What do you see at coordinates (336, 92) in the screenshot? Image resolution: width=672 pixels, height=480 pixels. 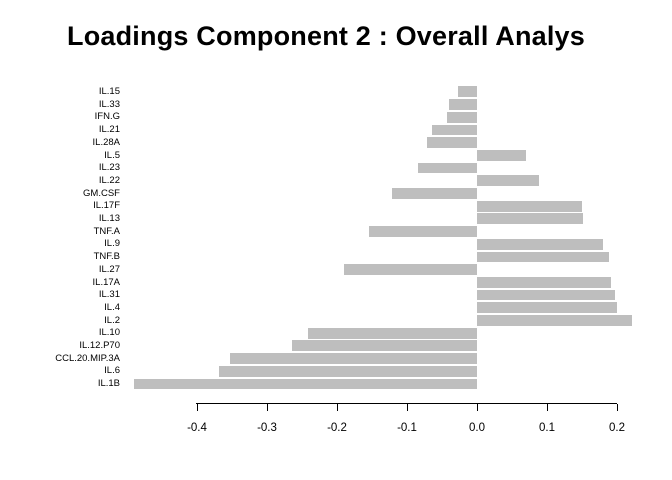 I see `bar-row: IL.15` at bounding box center [336, 92].